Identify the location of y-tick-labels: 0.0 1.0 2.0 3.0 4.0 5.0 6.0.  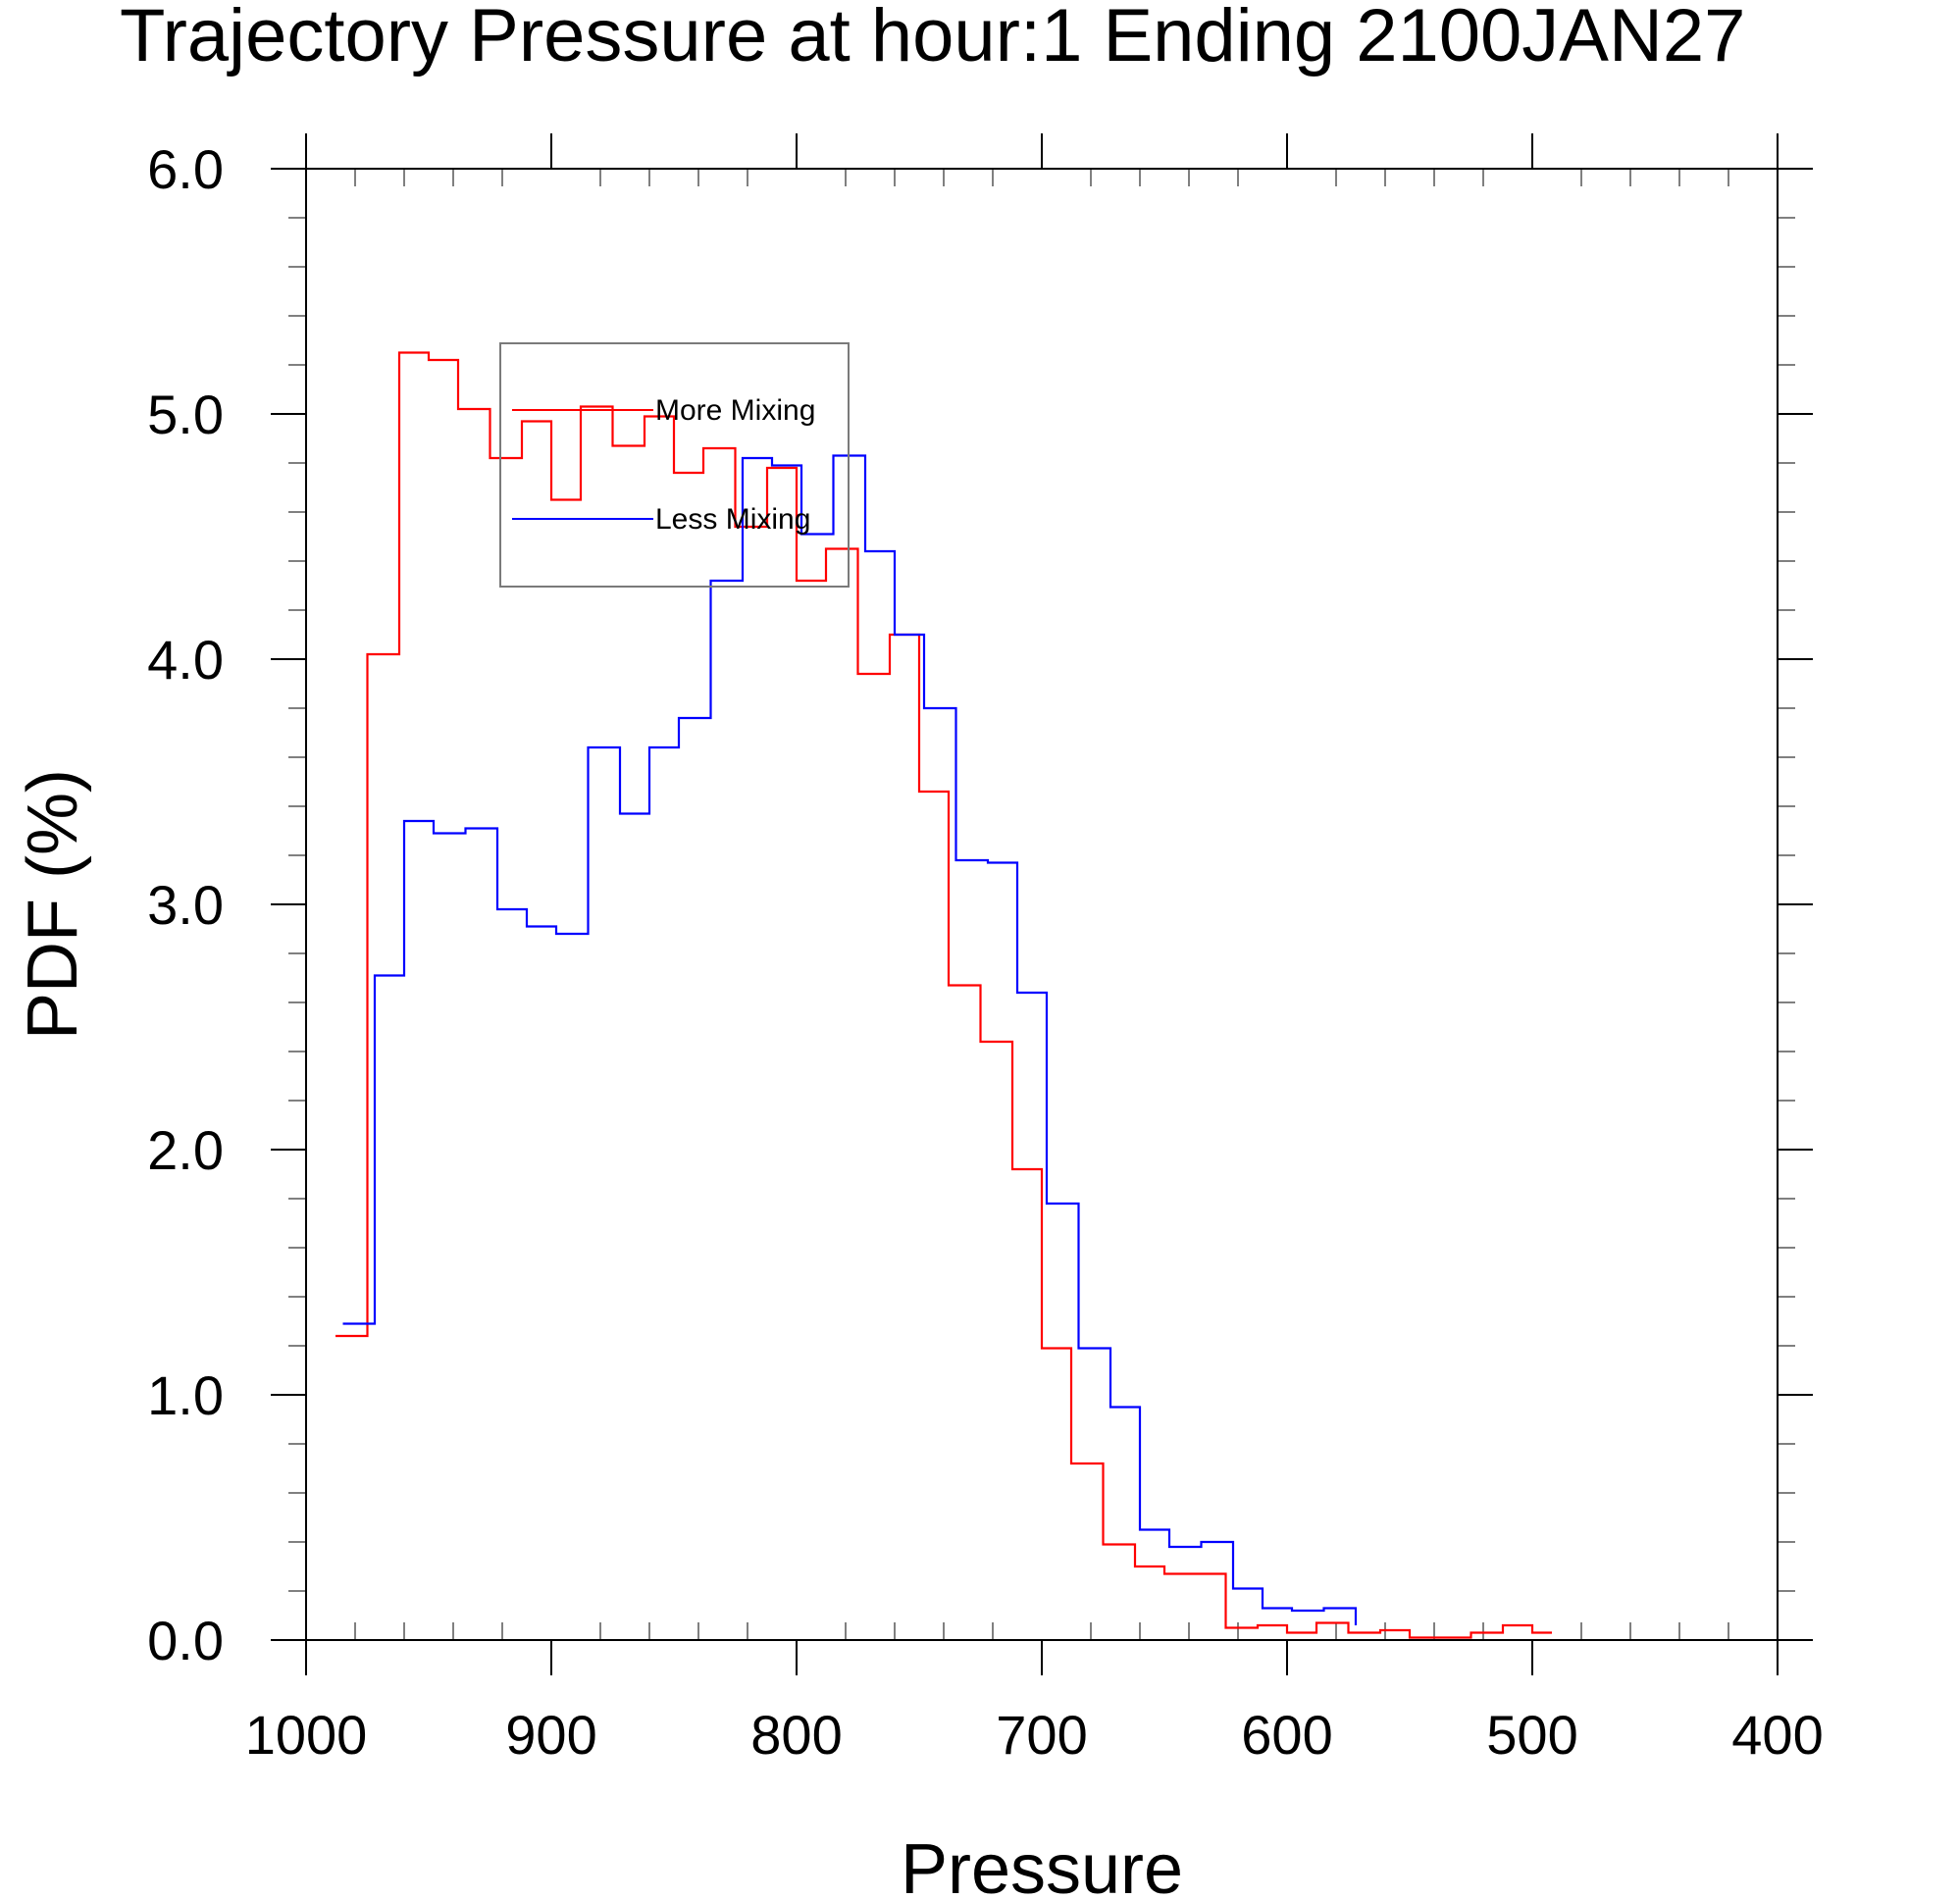
(185, 905).